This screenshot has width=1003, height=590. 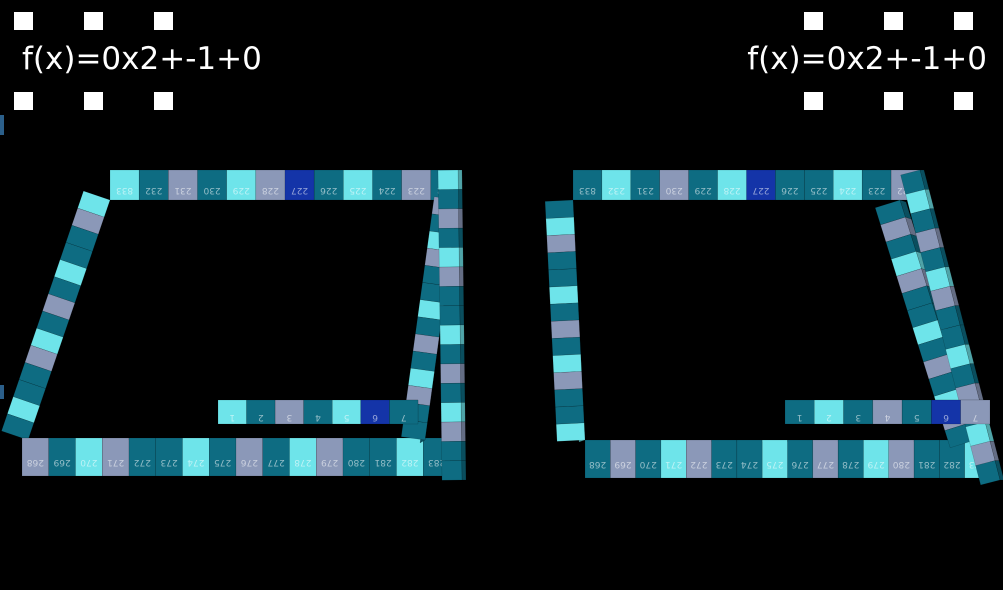 What do you see at coordinates (645, 190) in the screenshot?
I see `cube-number-label: 231` at bounding box center [645, 190].